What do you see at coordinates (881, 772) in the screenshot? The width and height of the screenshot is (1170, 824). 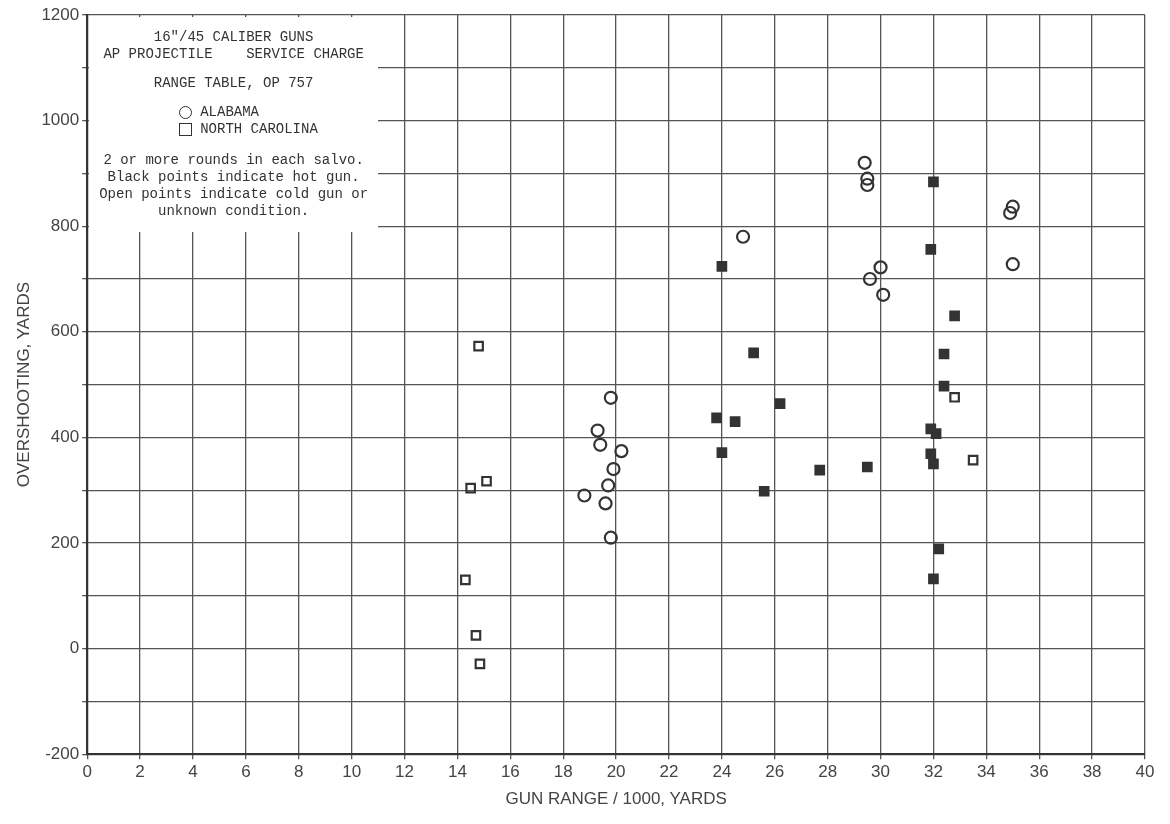 I see `x-tick-label: 30` at bounding box center [881, 772].